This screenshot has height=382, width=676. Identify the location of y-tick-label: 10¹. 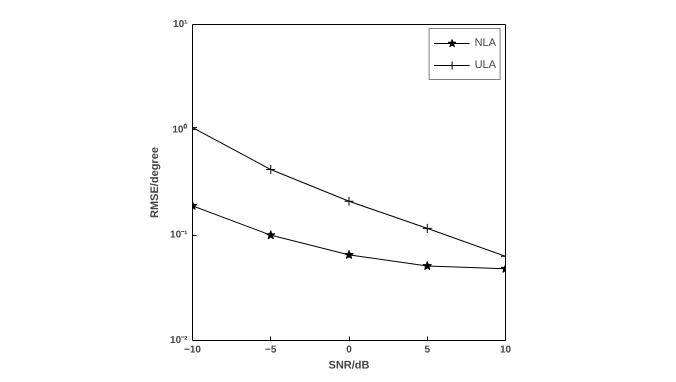
(180, 24).